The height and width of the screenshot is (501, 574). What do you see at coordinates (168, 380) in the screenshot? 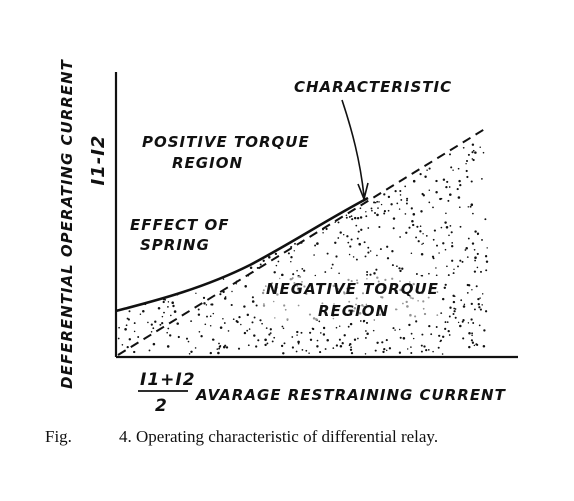
I see `x-axis-formula-numerator: I1+I2` at bounding box center [168, 380].